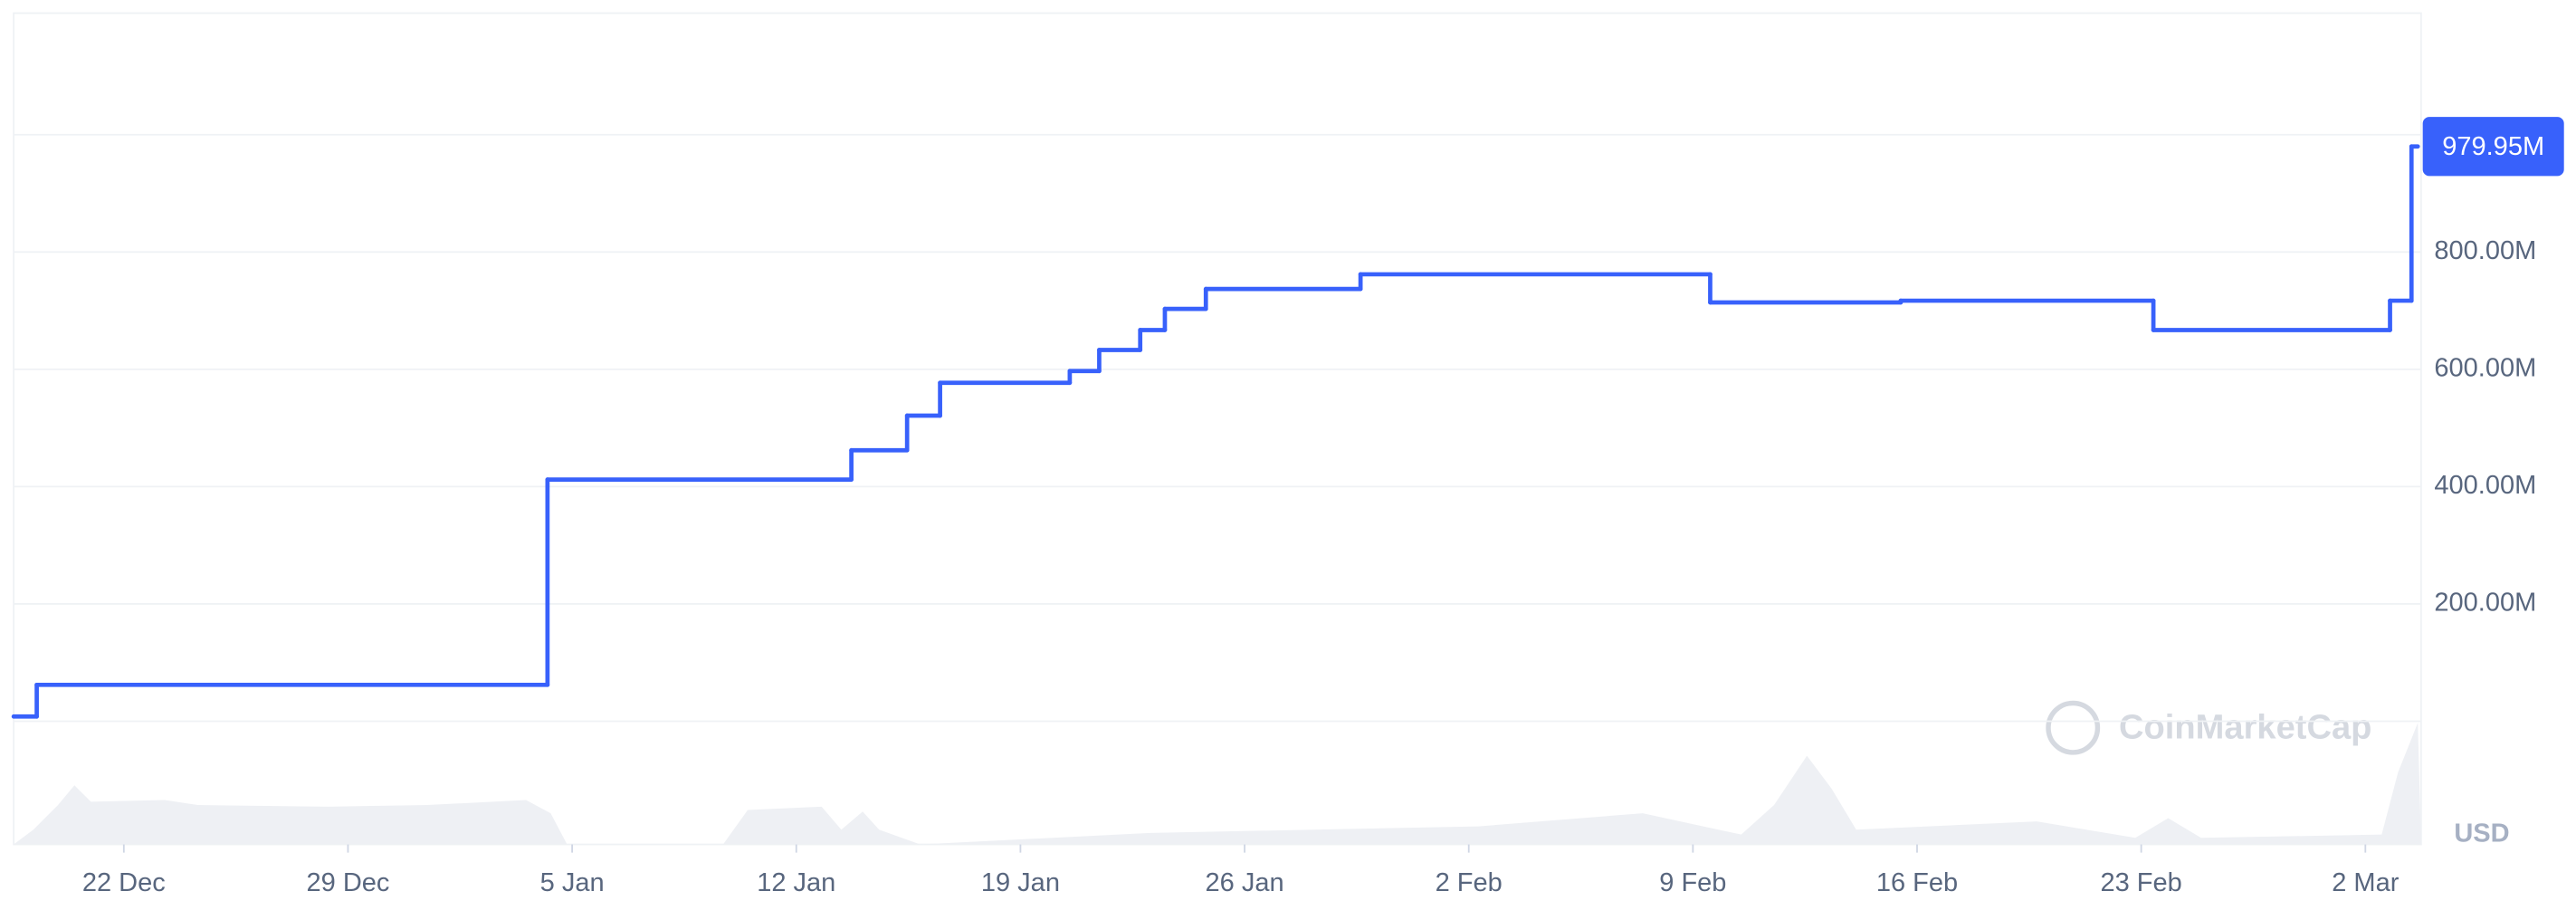  Describe the element at coordinates (2485, 250) in the screenshot. I see `y-tick-label: 800.00M` at that location.